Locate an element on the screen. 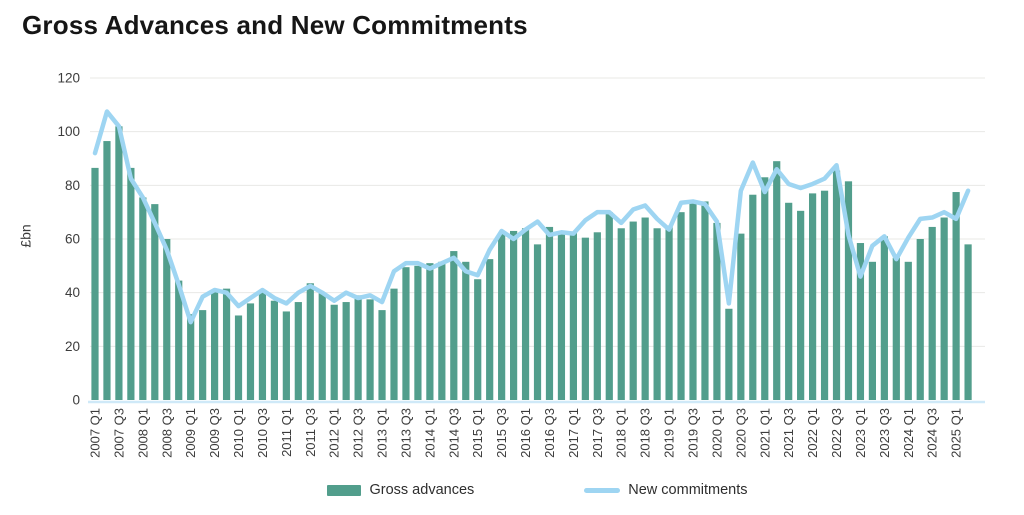 Image resolution: width=1024 pixels, height=515 pixels. x-tick-label: 2019 Q1 is located at coordinates (669, 433).